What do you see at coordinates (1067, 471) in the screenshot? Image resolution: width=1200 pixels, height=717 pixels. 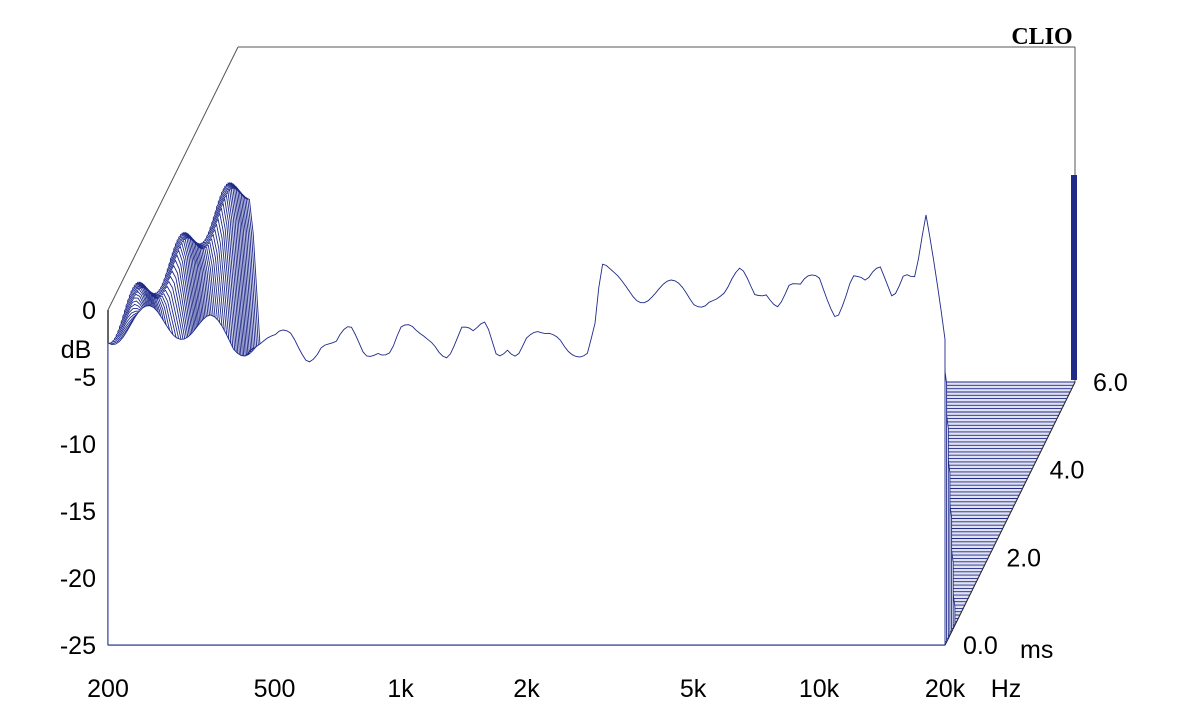 I see `z-tick-label: 4.0` at bounding box center [1067, 471].